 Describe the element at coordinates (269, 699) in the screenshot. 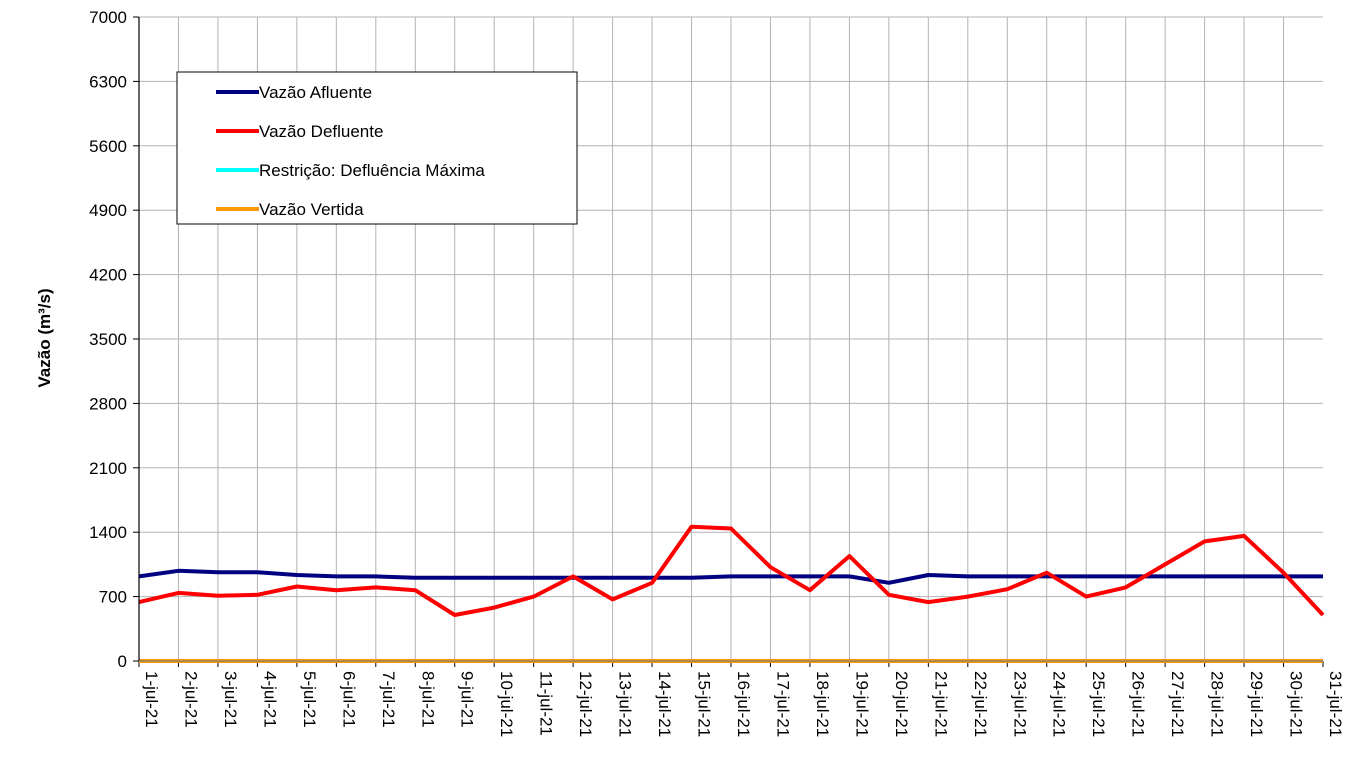

I see `x-tick-label: 4-jul-21` at that location.